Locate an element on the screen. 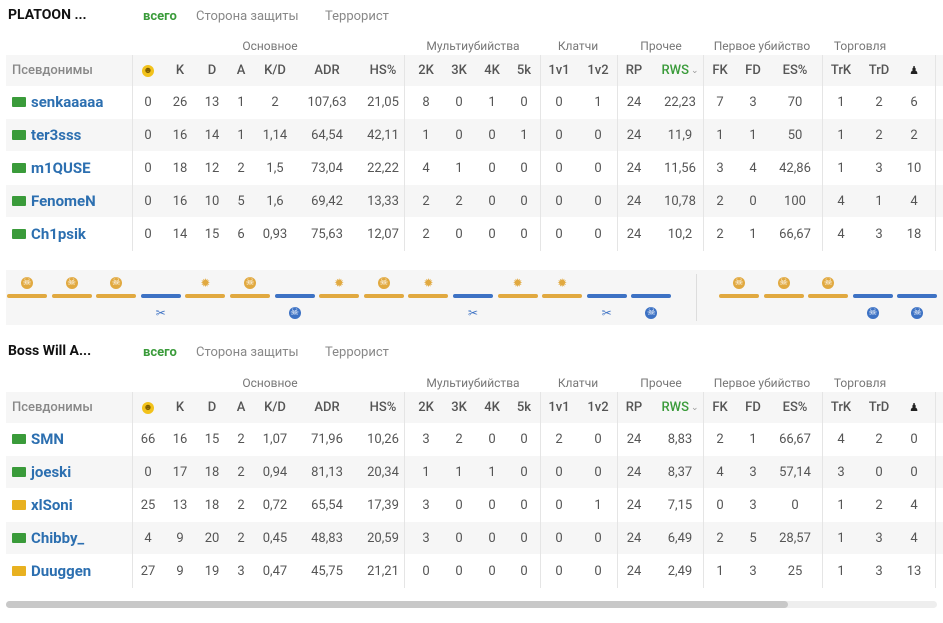 This screenshot has height=623, width=943. player-name-link: FenomeN is located at coordinates (54, 201).